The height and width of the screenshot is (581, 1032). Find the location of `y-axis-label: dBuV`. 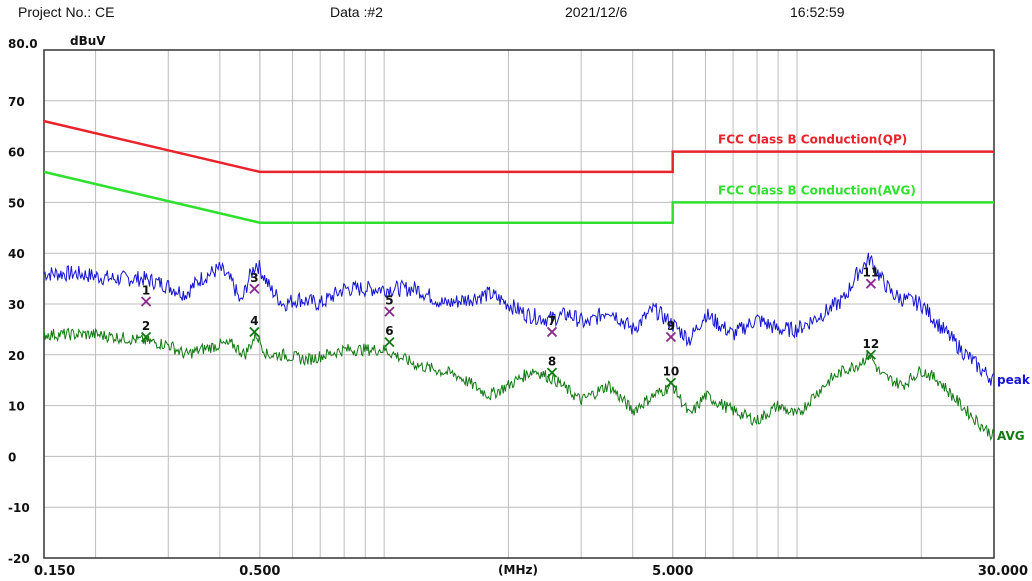

y-axis-label: dBuV is located at coordinates (88, 41).